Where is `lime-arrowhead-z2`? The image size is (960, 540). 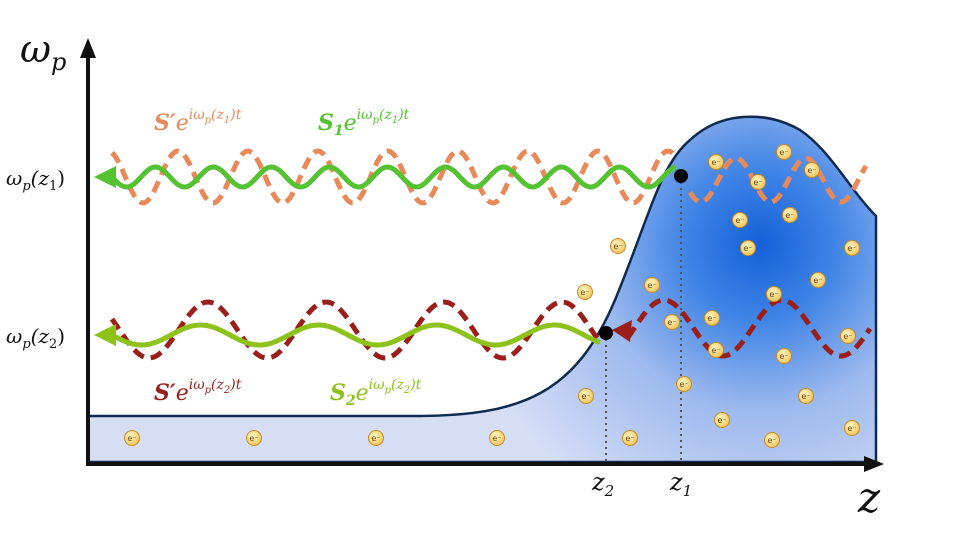
lime-arrowhead-z2 is located at coordinates (105, 335).